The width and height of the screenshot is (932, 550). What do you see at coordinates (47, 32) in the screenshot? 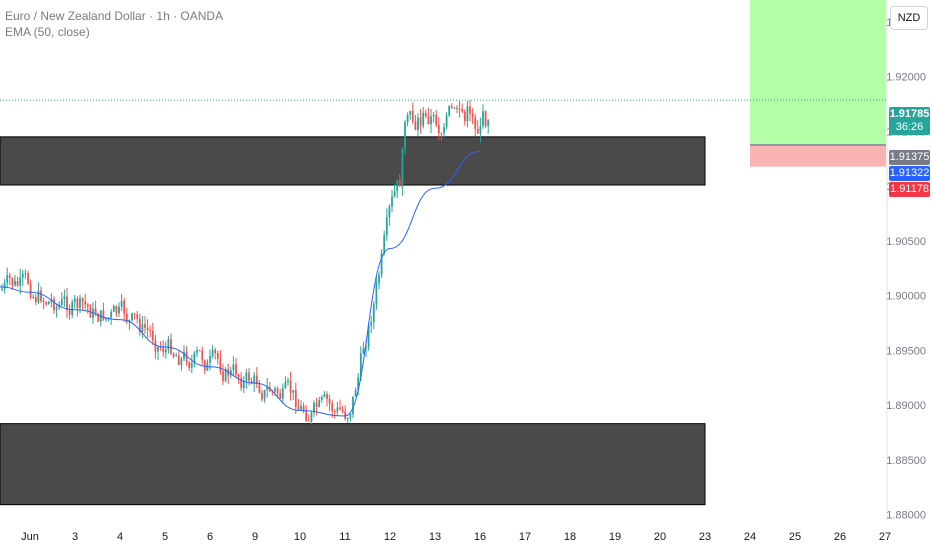
I see `indicator-label: EMA (50, close)` at bounding box center [47, 32].